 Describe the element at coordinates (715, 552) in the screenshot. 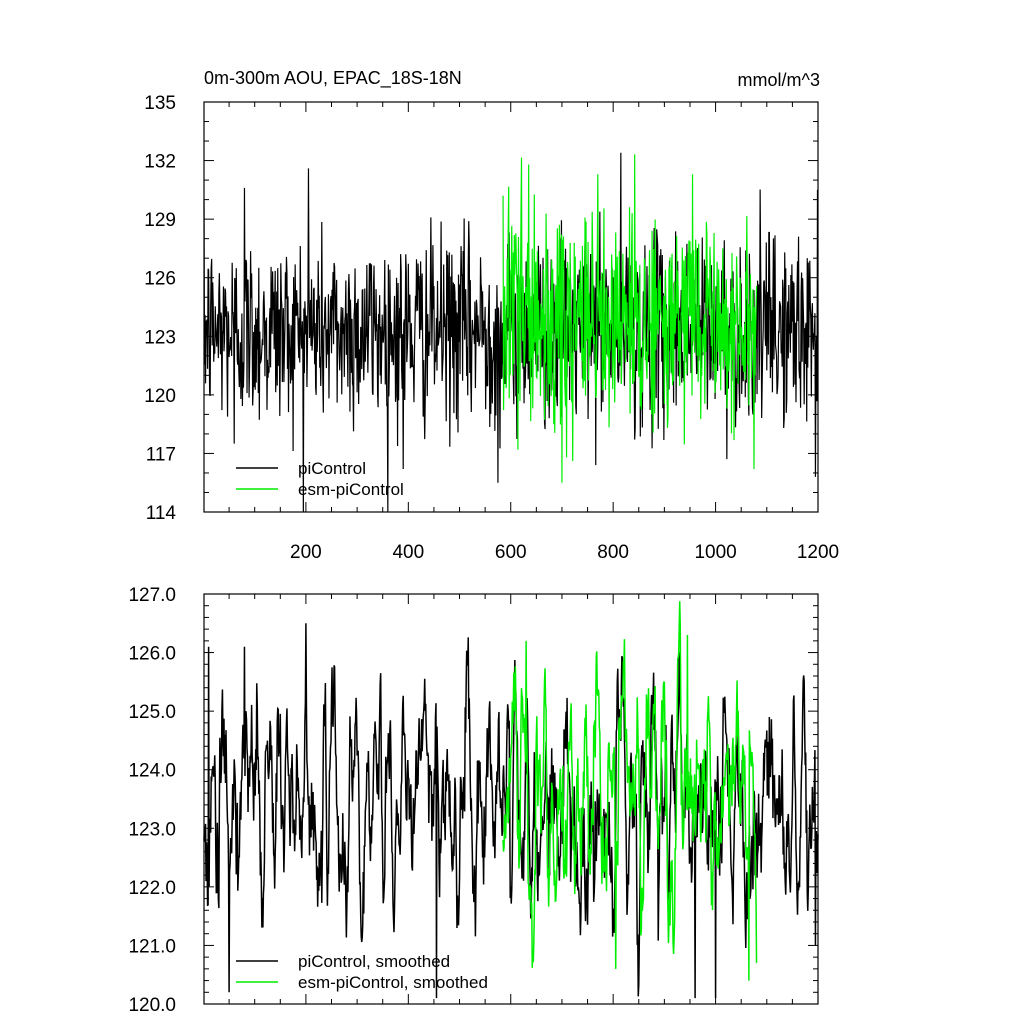

I see `x-tick-label: 1000` at that location.